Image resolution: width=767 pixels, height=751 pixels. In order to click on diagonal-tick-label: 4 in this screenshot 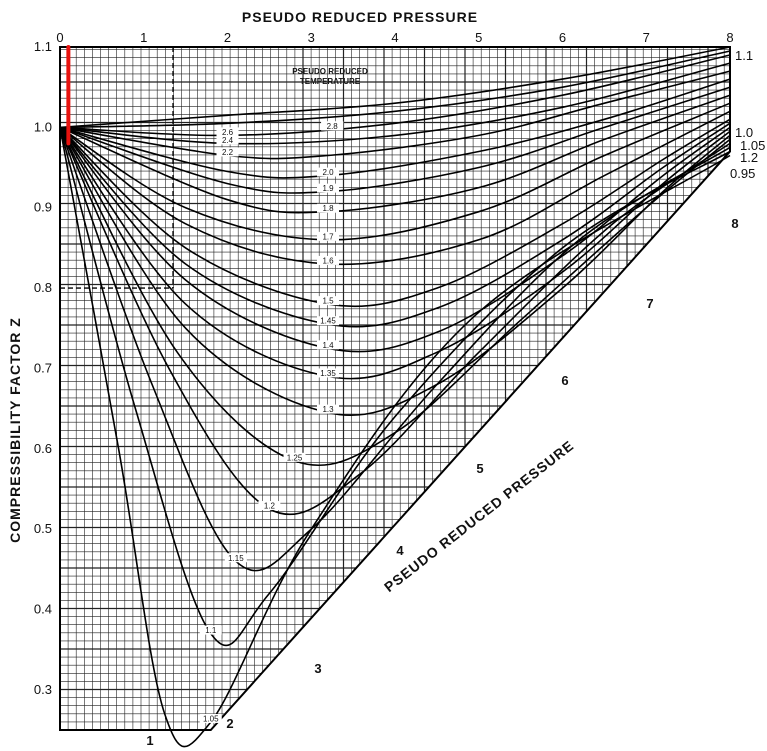, I will do `click(400, 550)`.